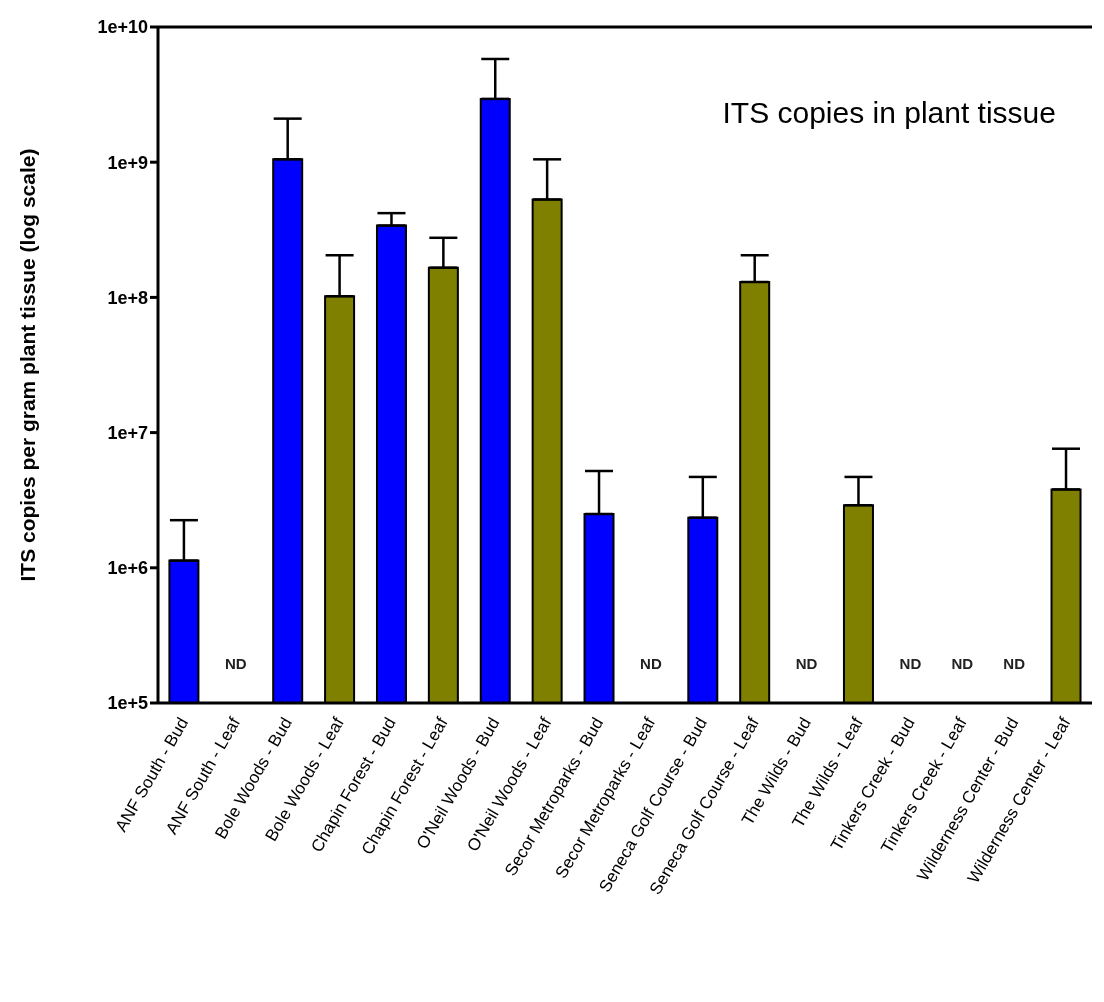 The image size is (1104, 1002). I want to click on y-tick-label: 1e+5, so click(127, 703).